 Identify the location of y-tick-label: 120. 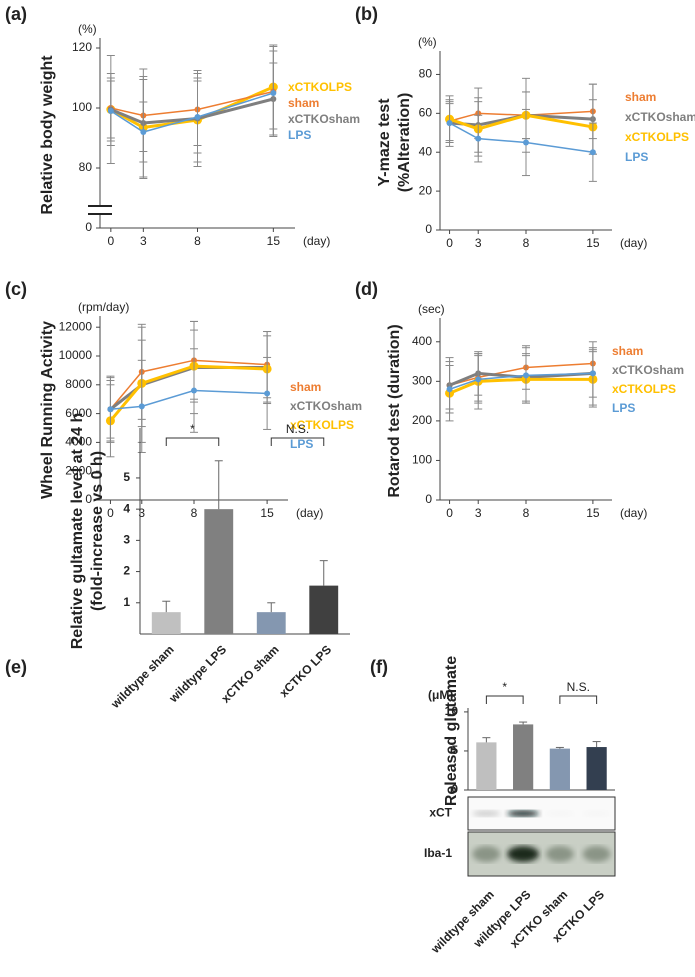
(82, 47).